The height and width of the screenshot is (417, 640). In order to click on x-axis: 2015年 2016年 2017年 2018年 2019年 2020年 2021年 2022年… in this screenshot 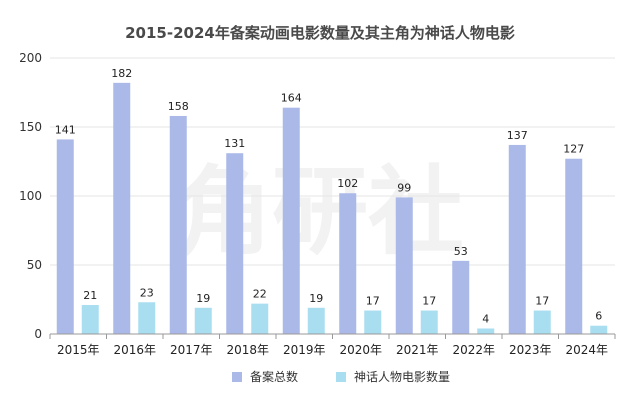, I will do `click(332, 345)`.